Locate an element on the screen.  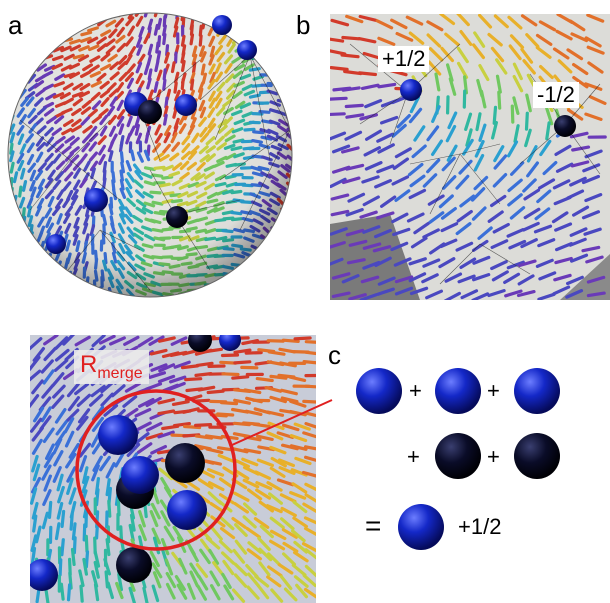
eq-plus-4: + is located at coordinates (493, 456).